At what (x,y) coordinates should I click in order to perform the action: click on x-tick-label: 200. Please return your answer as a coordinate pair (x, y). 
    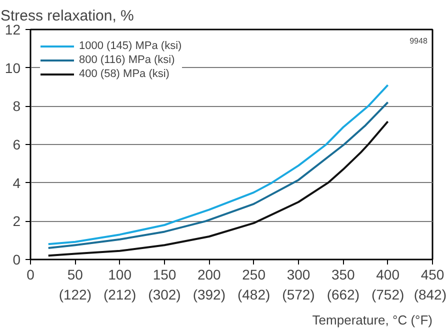
    Looking at the image, I should click on (209, 274).